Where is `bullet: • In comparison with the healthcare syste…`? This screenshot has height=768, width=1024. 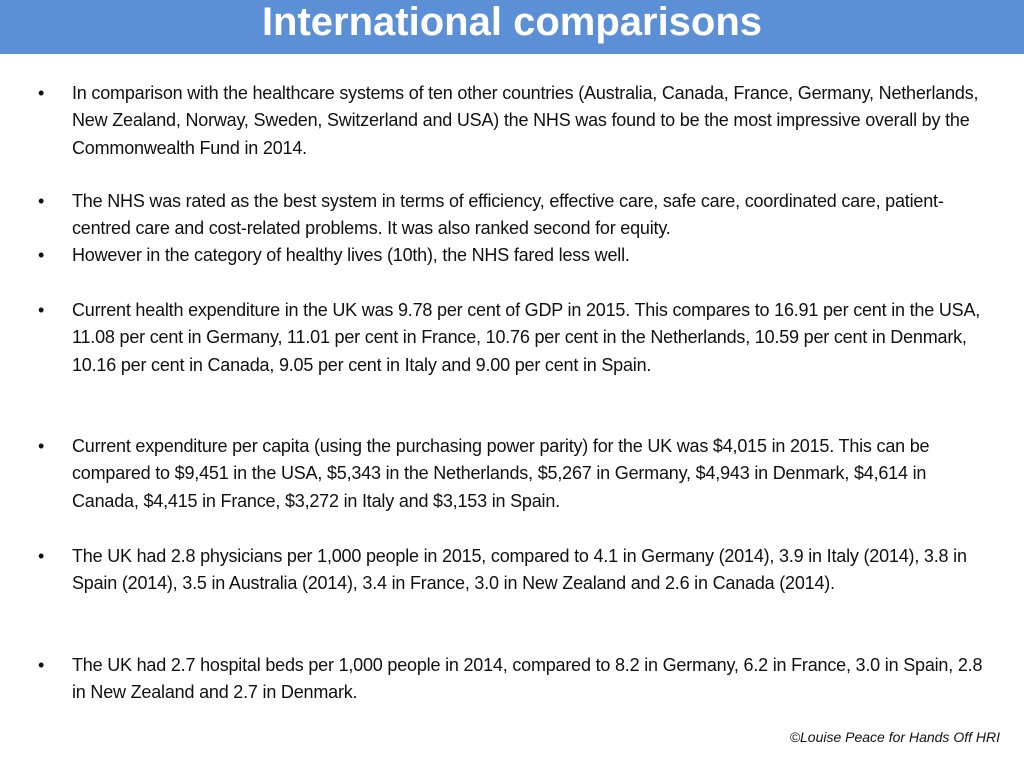
bullet: • In comparison with the healthcare syste… is located at coordinates (508, 120).